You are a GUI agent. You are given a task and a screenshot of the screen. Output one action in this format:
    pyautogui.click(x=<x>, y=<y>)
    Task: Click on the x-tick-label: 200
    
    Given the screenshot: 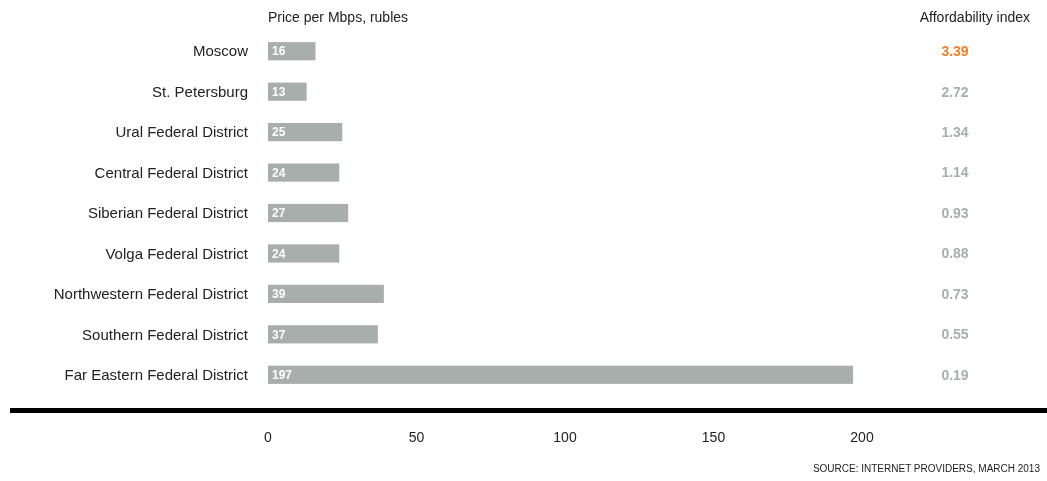 What is the action you would take?
    pyautogui.click(x=862, y=437)
    